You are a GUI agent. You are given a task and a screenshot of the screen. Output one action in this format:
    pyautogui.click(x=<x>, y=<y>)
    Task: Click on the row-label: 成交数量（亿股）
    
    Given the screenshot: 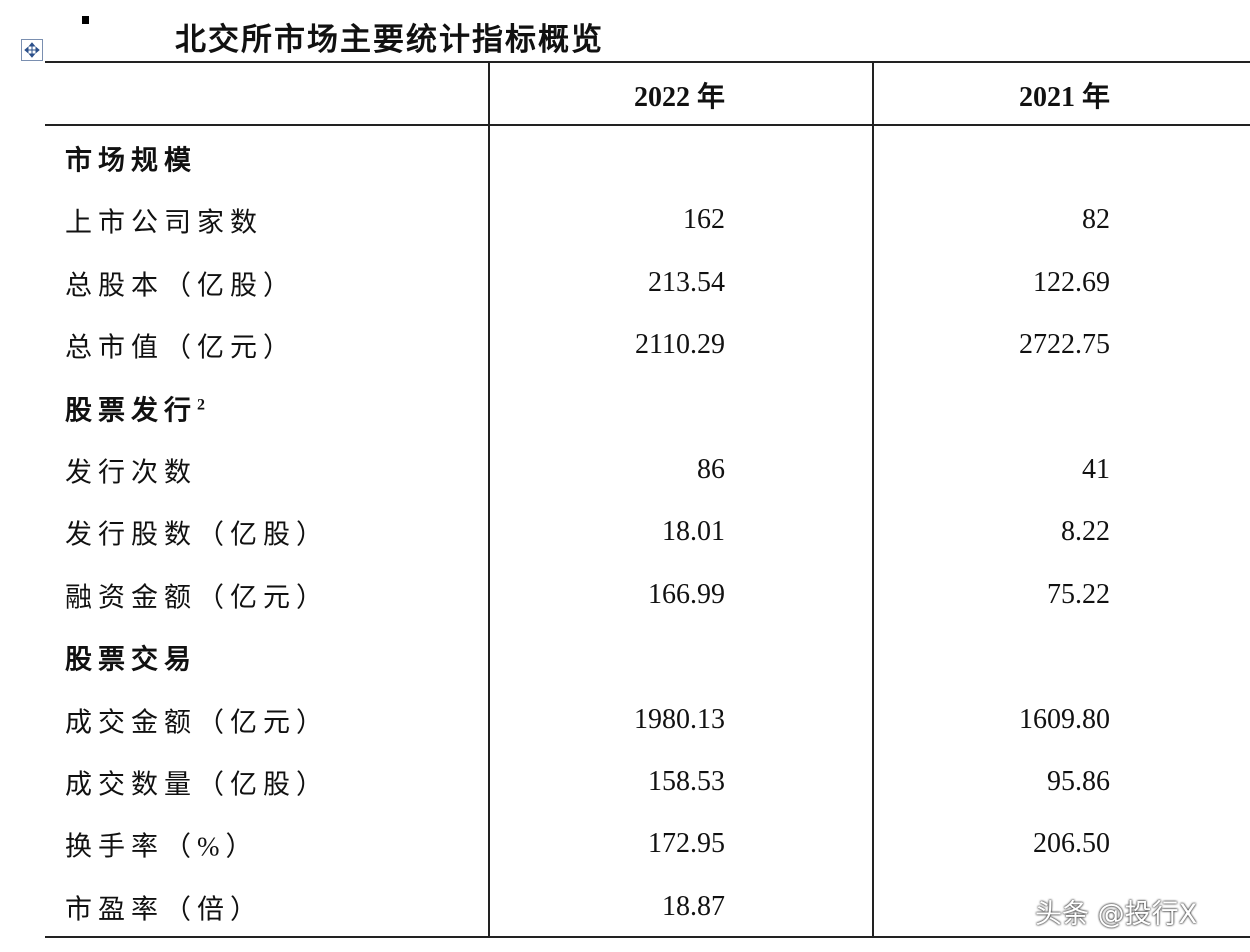 What is the action you would take?
    pyautogui.click(x=197, y=784)
    